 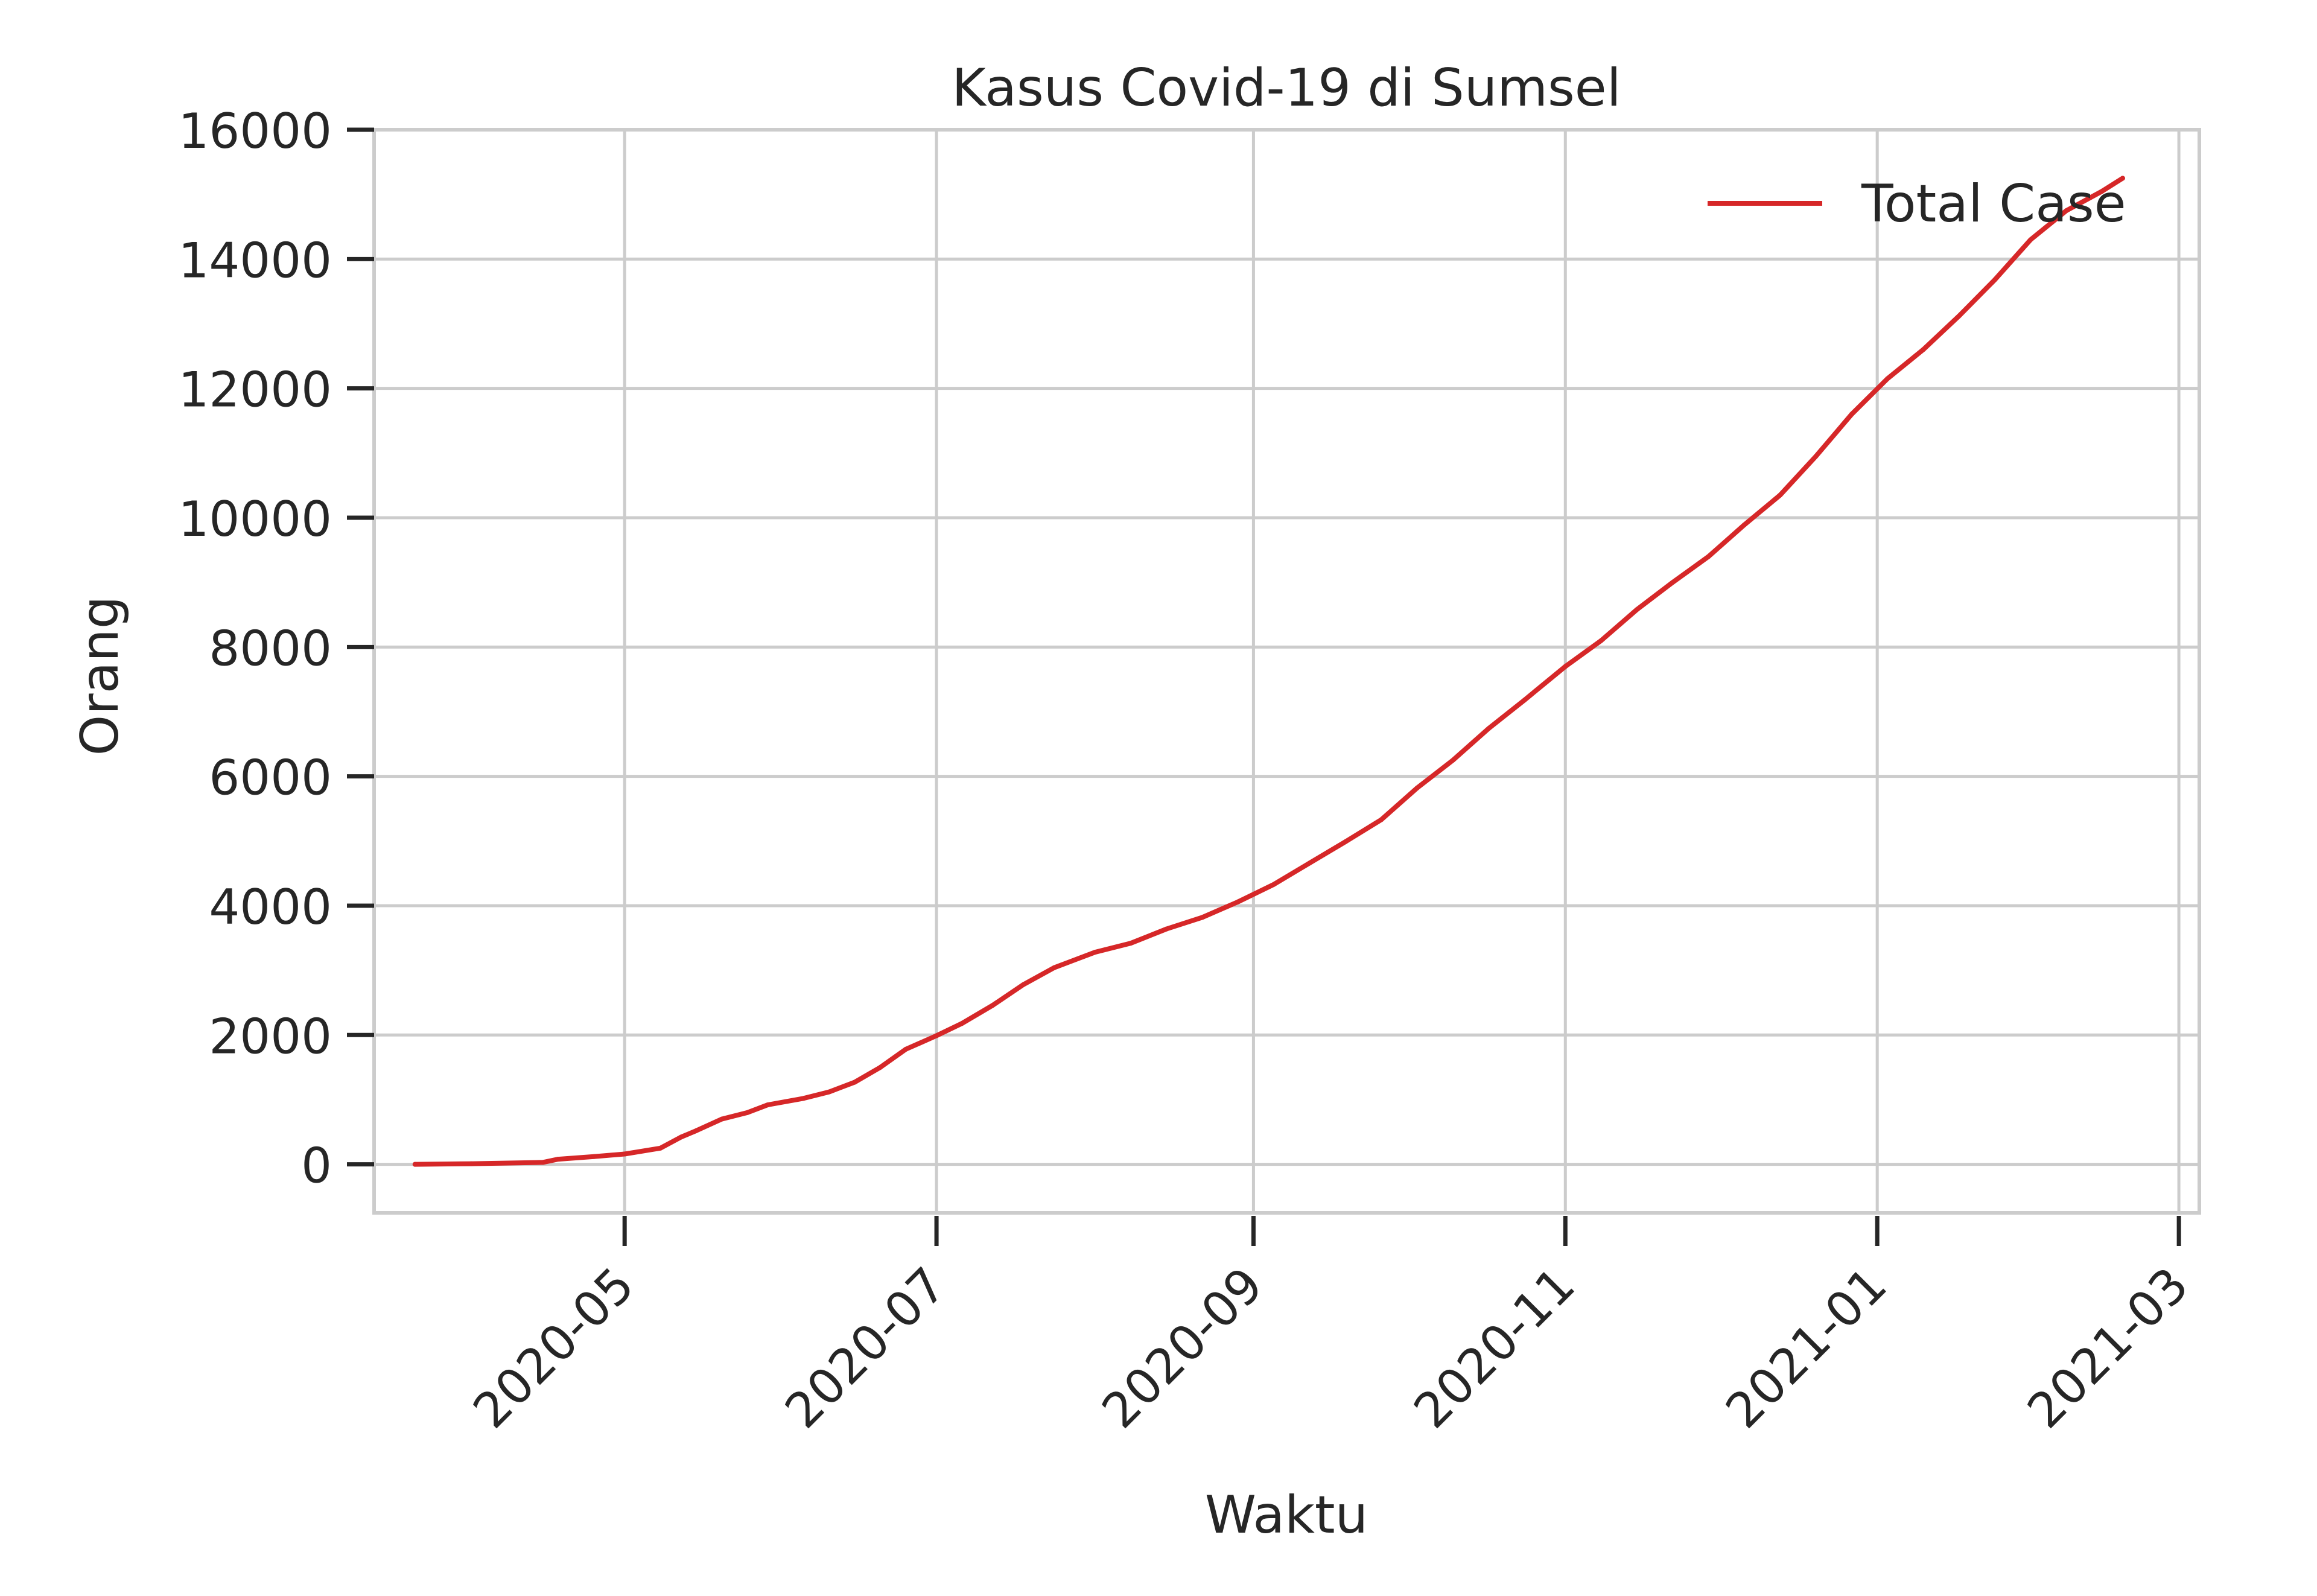 What do you see at coordinates (255, 260) in the screenshot?
I see `y-tick-label: 14000` at bounding box center [255, 260].